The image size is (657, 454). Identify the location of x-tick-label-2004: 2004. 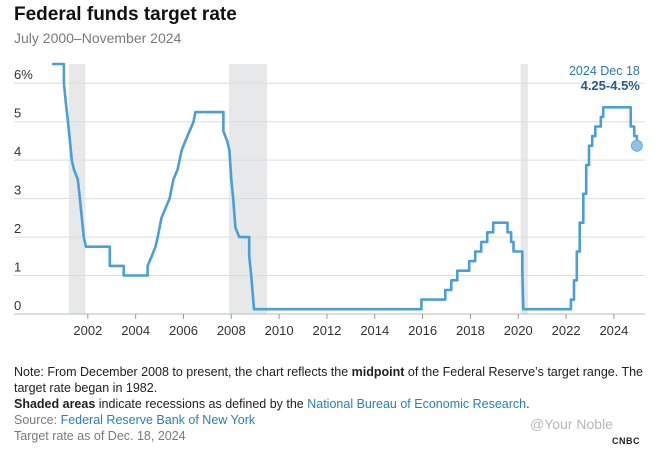
(135, 330).